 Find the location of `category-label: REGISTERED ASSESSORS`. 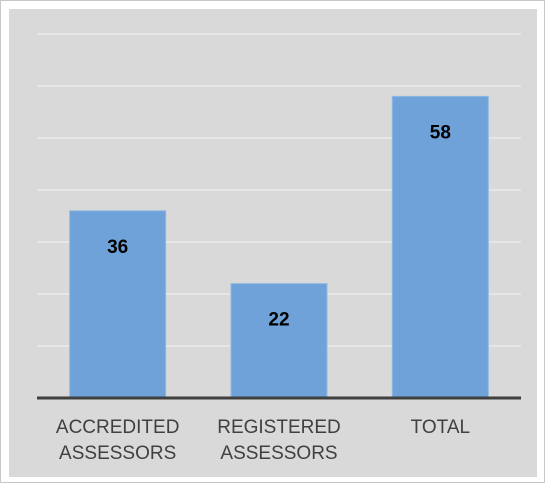

category-label: REGISTERED ASSESSORS is located at coordinates (279, 440).